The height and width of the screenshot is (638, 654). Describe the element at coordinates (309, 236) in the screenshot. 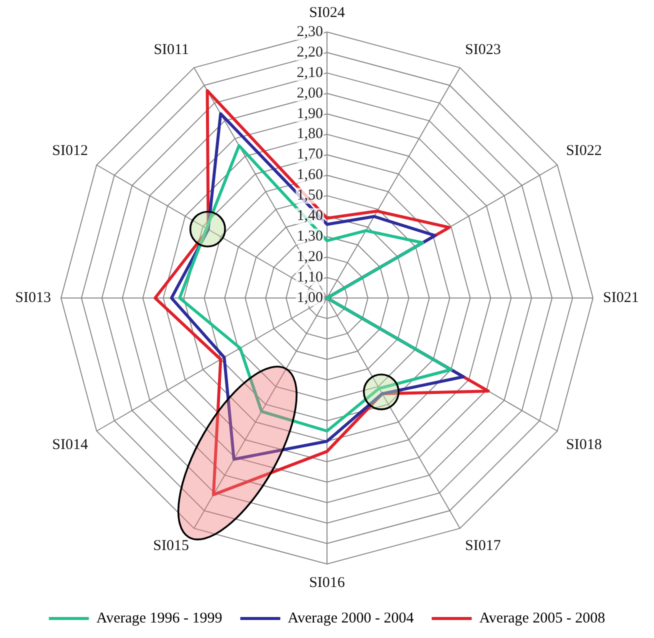

I see `y-tick-label: 1,30` at that location.